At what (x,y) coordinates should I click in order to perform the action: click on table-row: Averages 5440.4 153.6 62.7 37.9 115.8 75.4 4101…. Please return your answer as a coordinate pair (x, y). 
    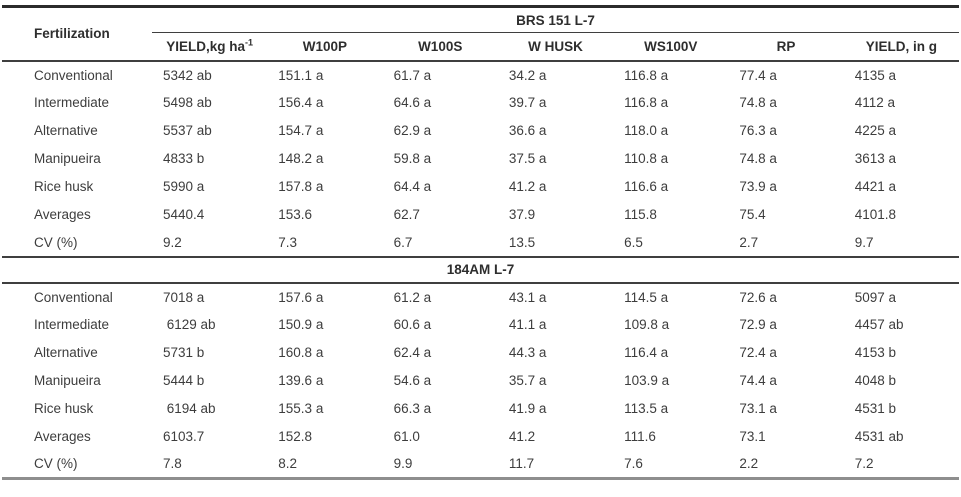
    Looking at the image, I should click on (480, 215).